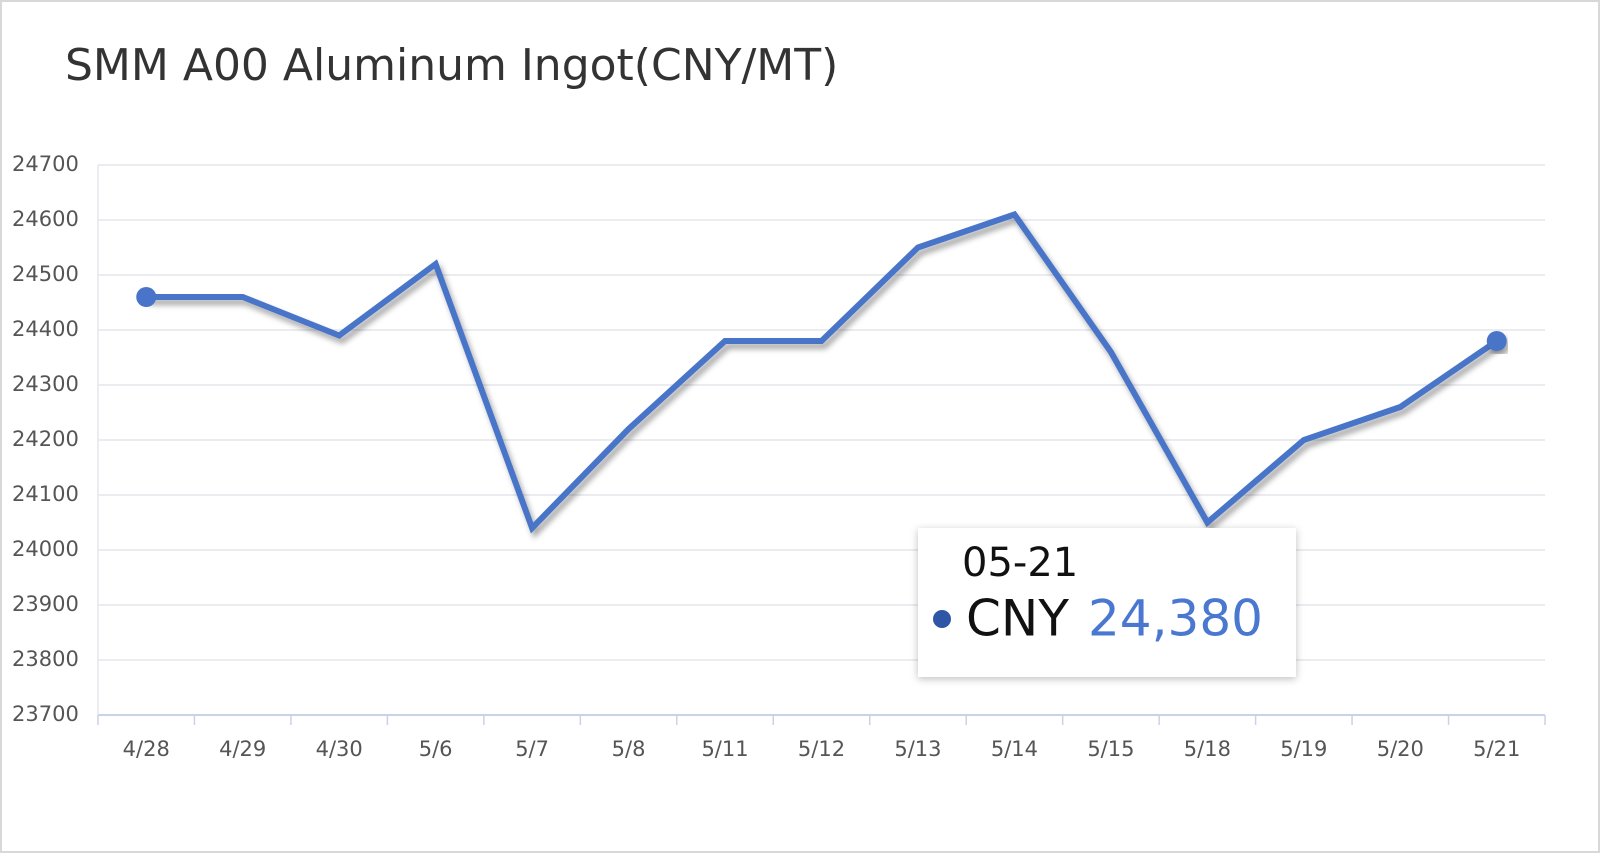  Describe the element at coordinates (45, 659) in the screenshot. I see `y-tick-label: 23800` at that location.